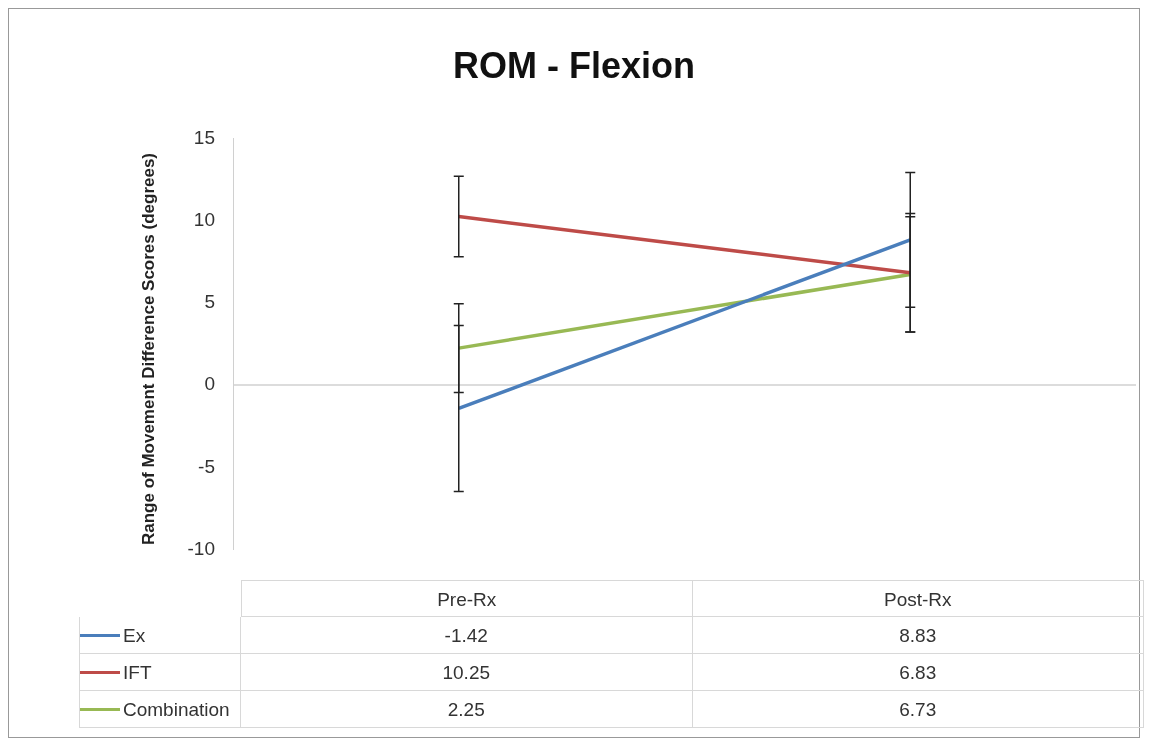 This screenshot has height=740, width=1149. I want to click on y-tick-label: 15, so click(204, 137).